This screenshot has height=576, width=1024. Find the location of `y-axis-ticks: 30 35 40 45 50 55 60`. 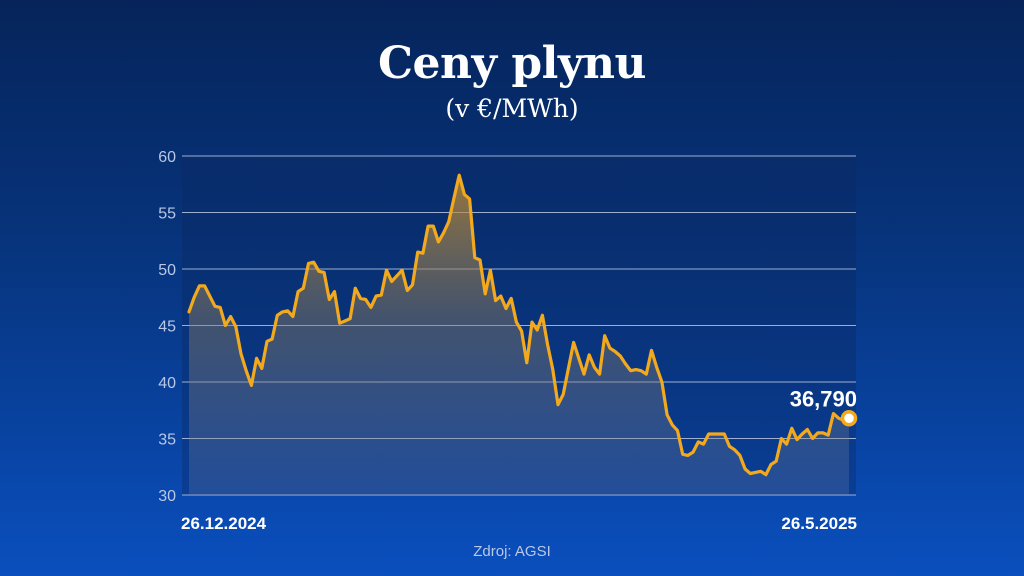

y-axis-ticks: 30 35 40 45 50 55 60 is located at coordinates (167, 327).